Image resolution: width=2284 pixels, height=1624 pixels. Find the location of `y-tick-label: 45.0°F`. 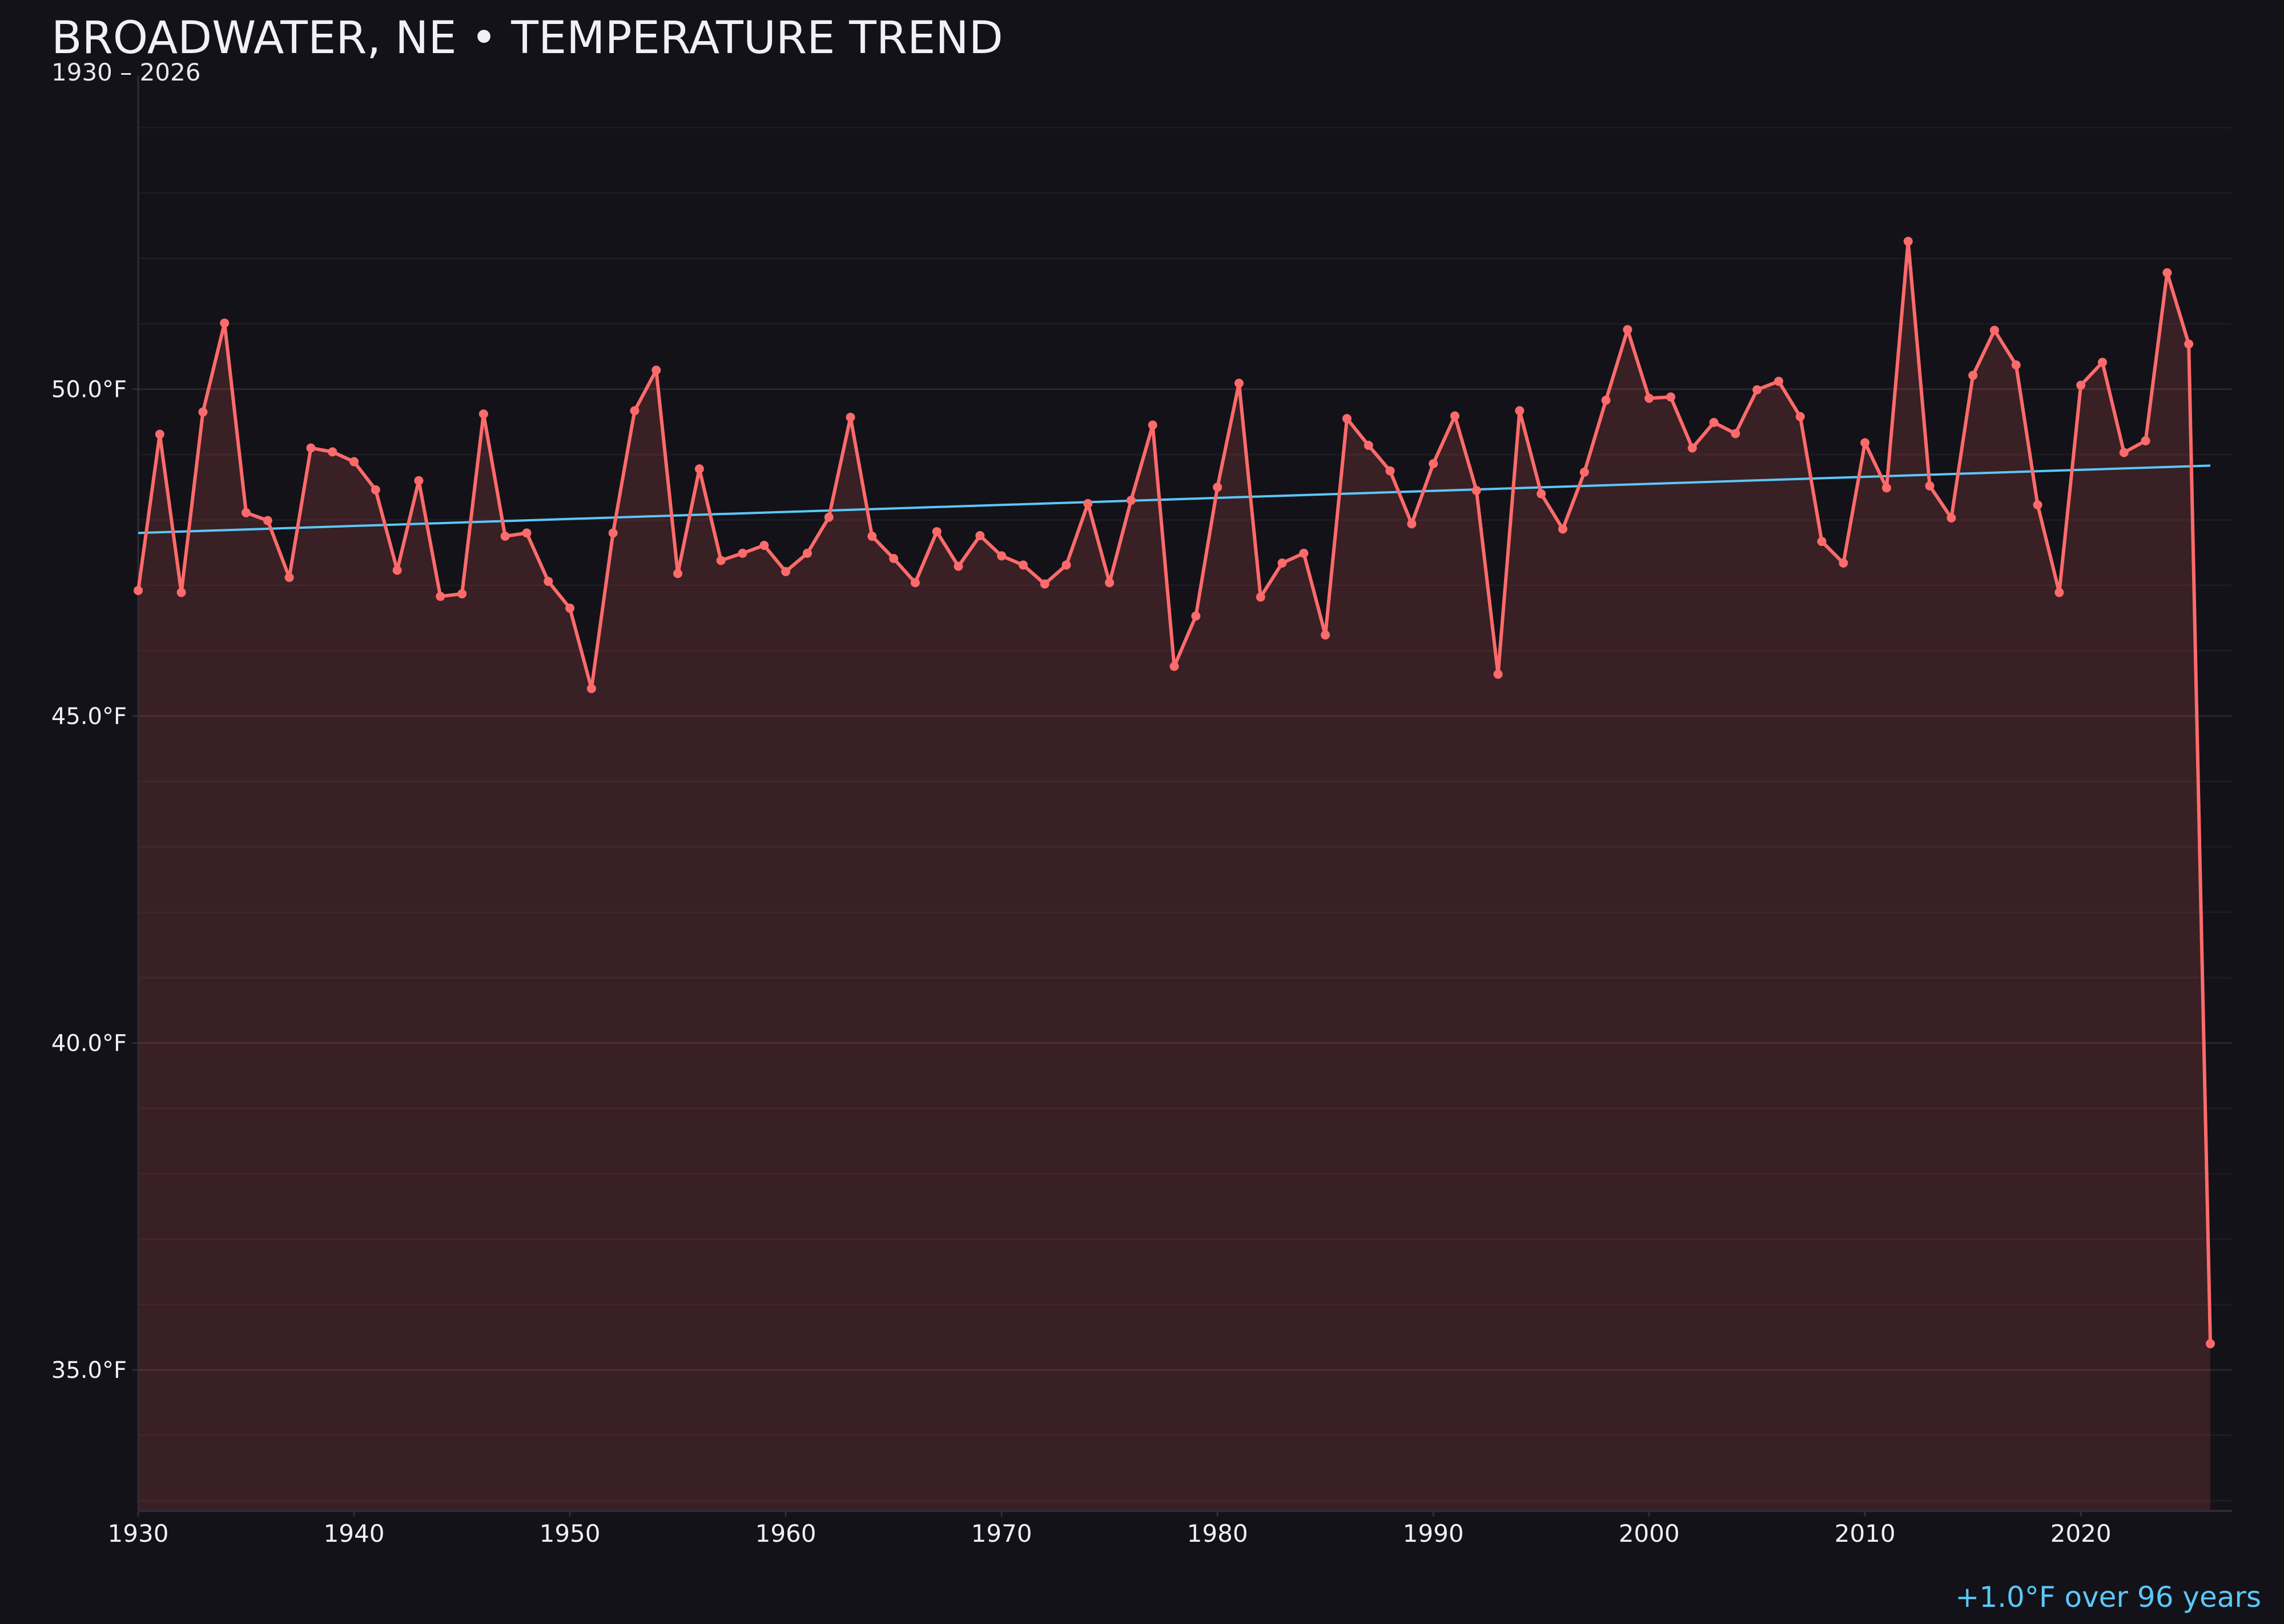

y-tick-label: 45.0°F is located at coordinates (89, 717).